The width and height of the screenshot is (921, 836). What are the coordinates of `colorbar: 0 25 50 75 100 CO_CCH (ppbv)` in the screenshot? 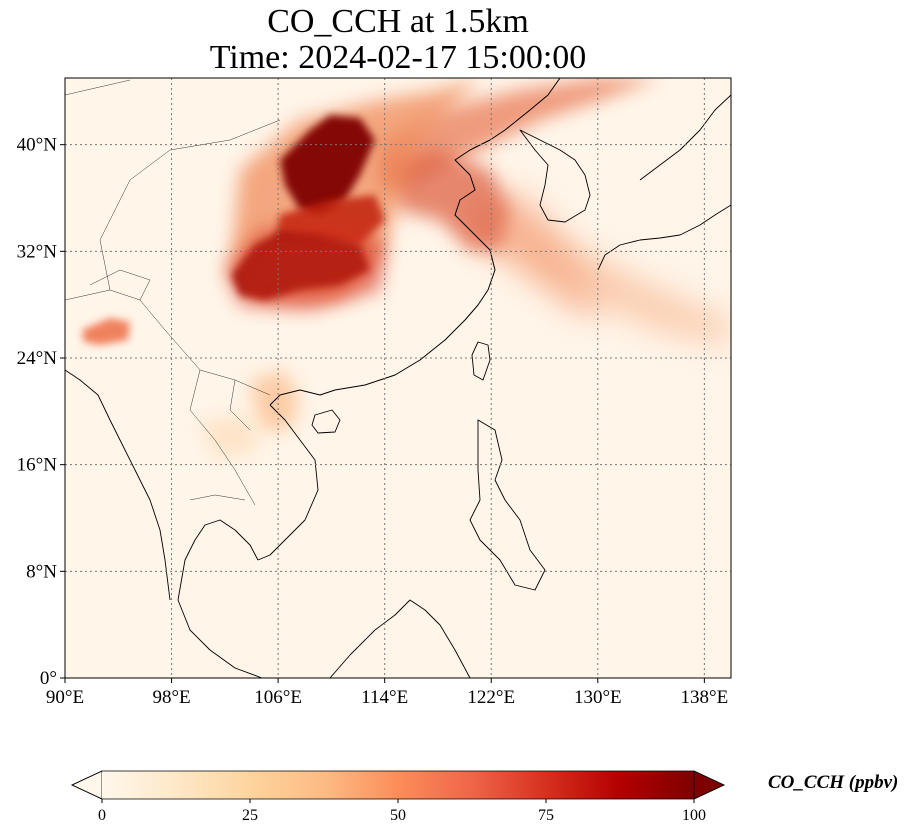 It's located at (484, 797).